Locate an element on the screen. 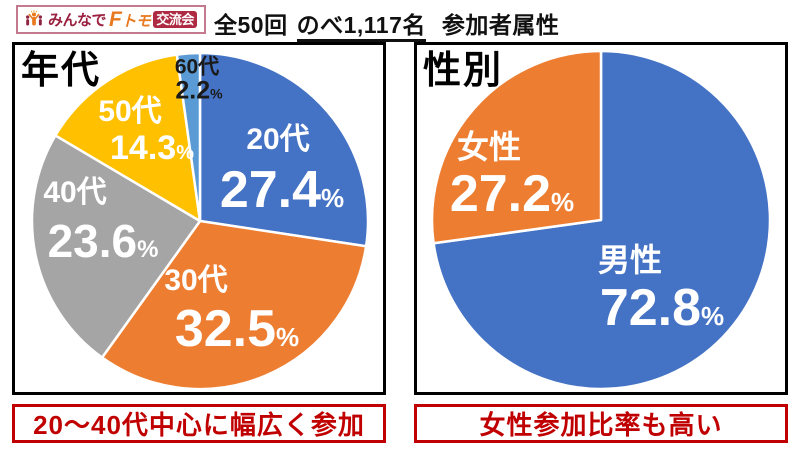 The width and height of the screenshot is (800, 450). gender-caption: 女性参加比率も高い is located at coordinates (601, 423).